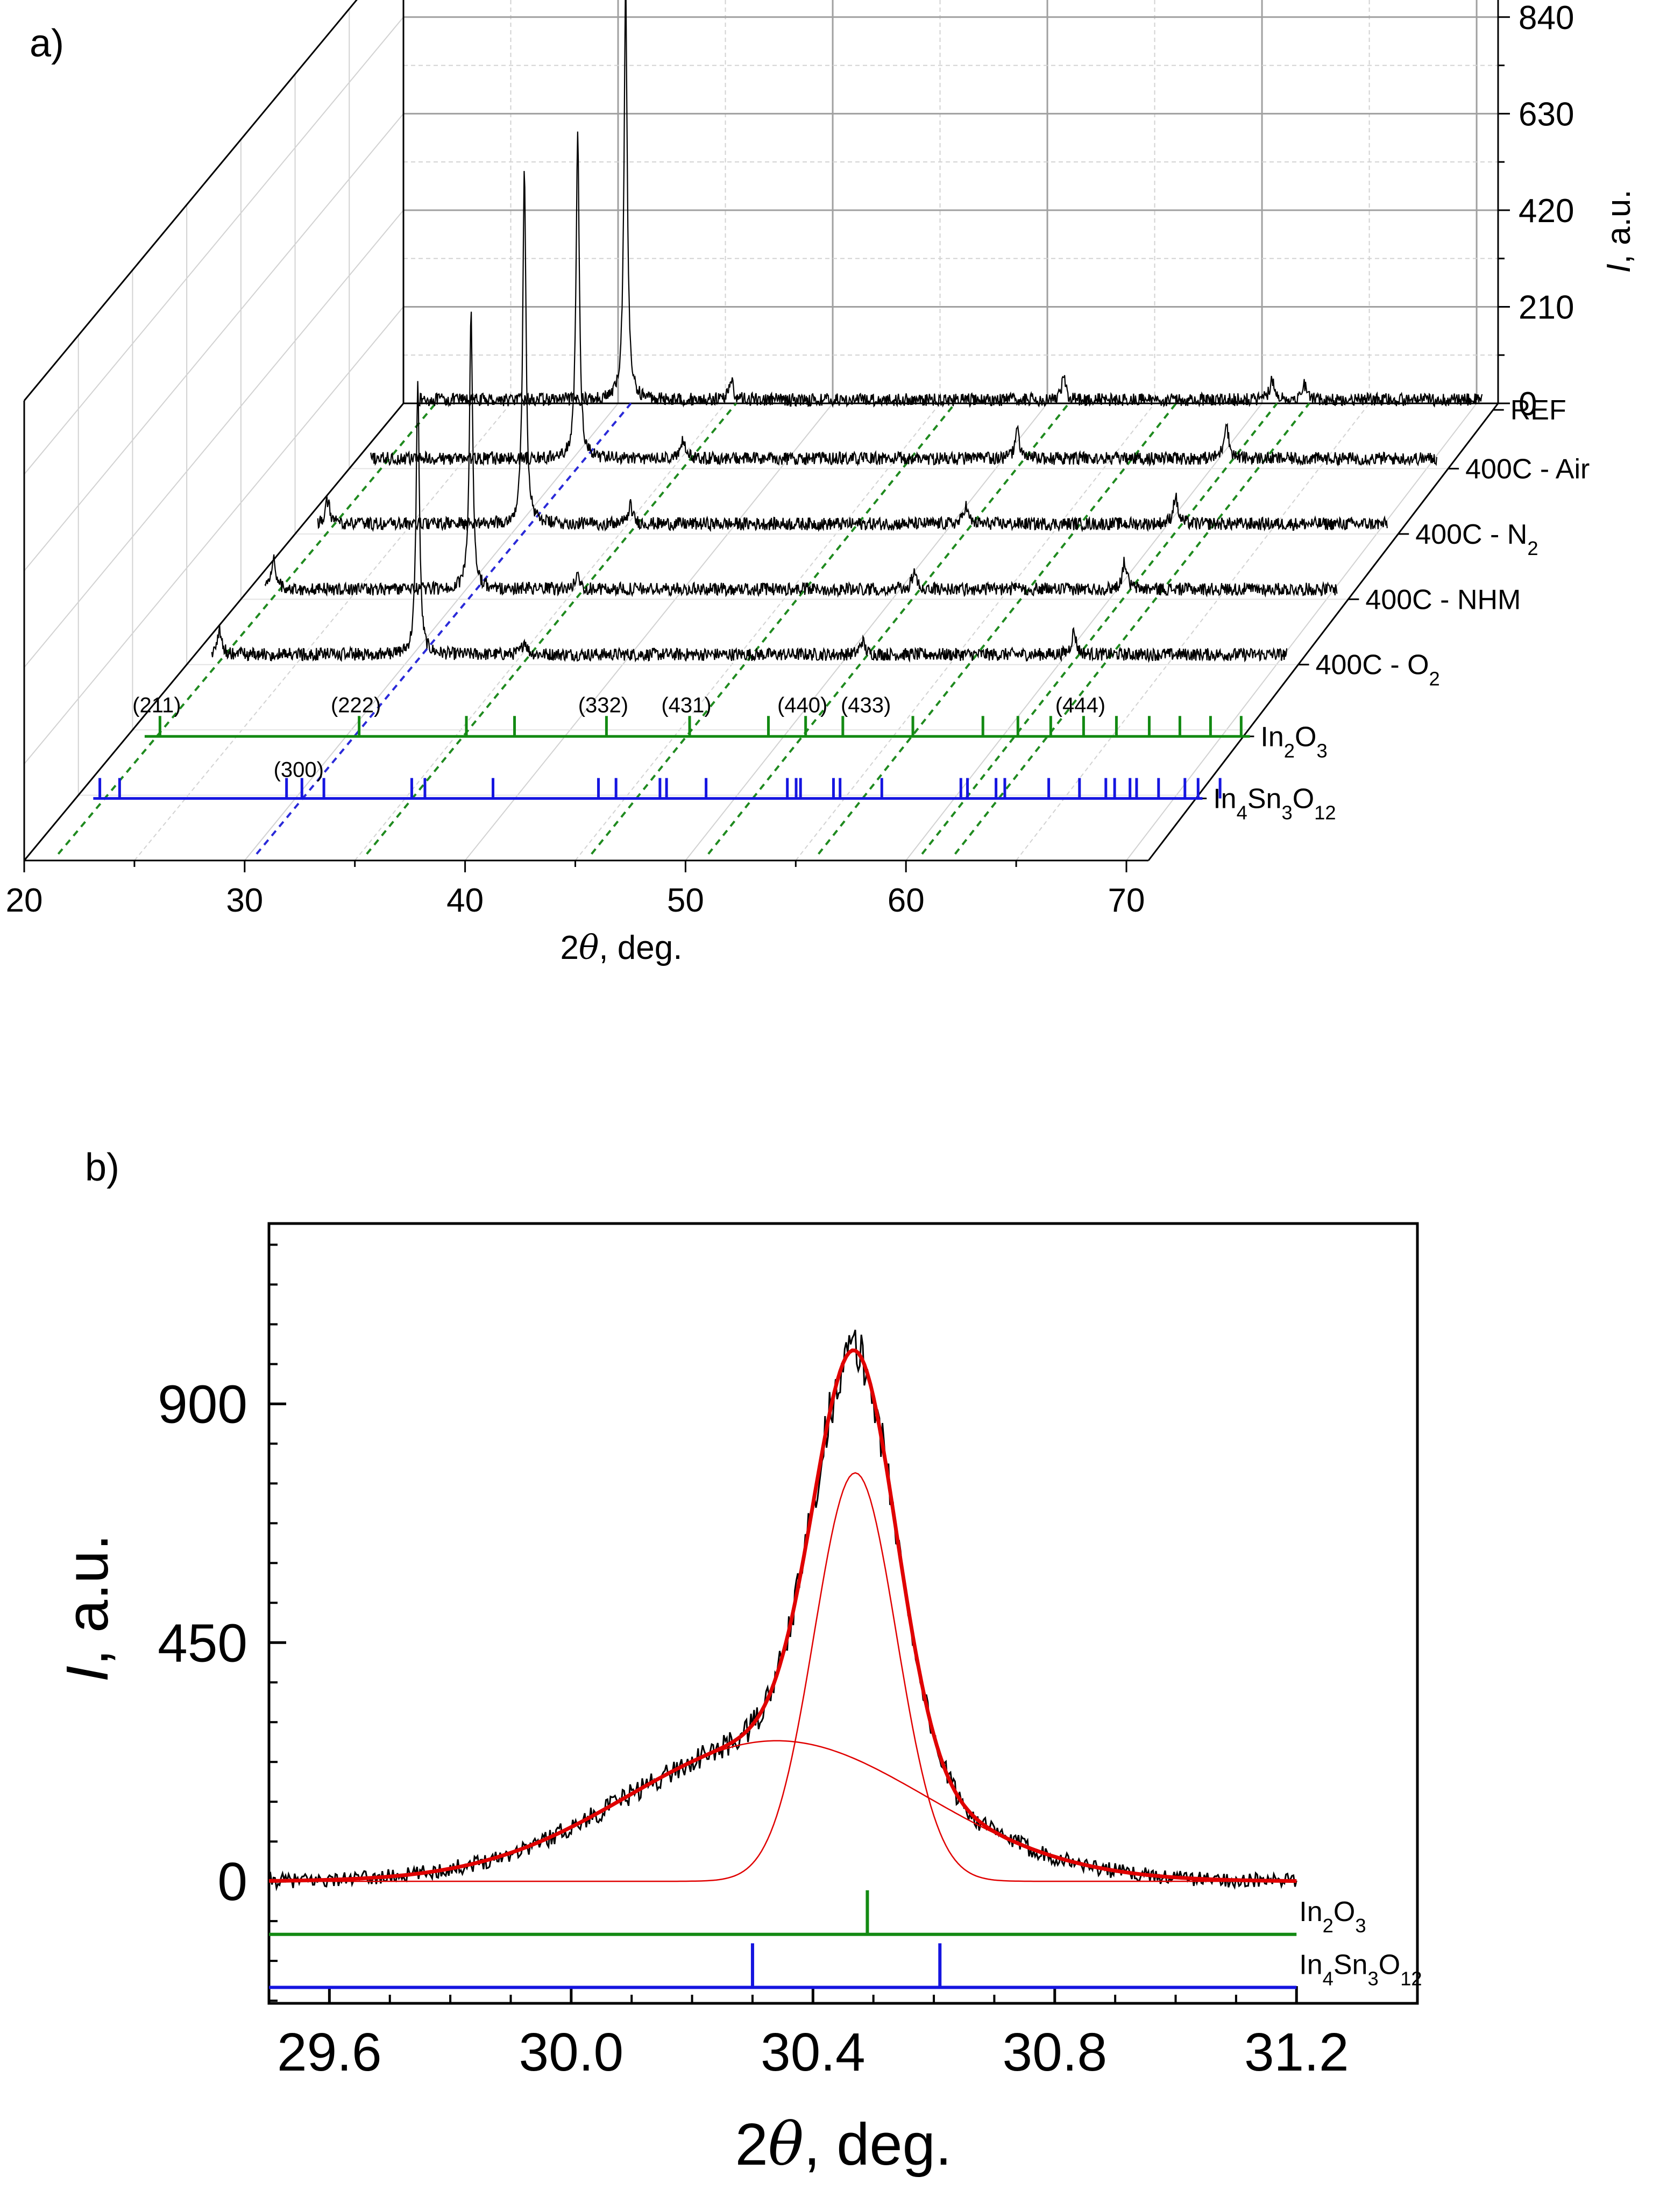 This screenshot has height=2212, width=1667. Describe the element at coordinates (813, 2052) in the screenshot. I see `x-tick-label: 30.4` at that location.